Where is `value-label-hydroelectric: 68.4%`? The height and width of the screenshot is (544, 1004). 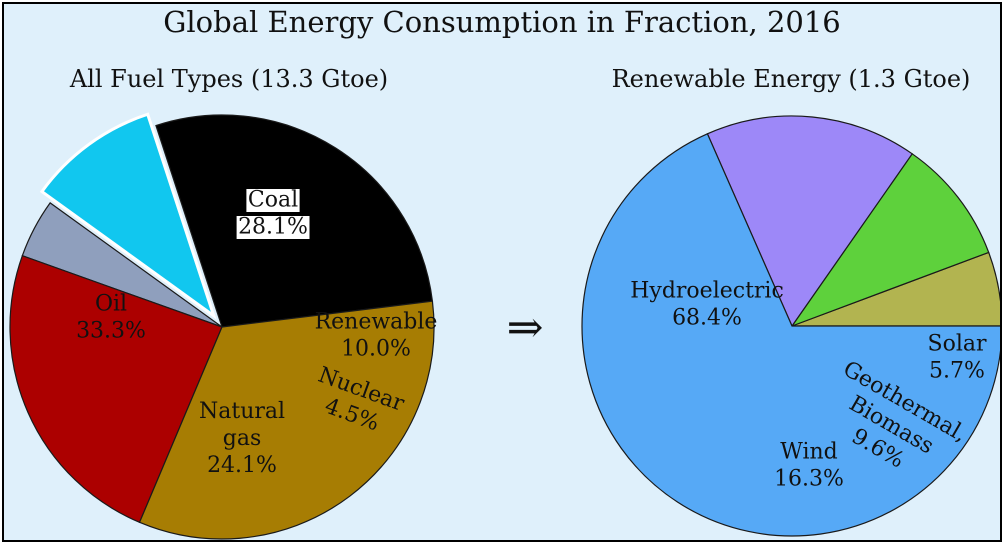
value-label-hydroelectric: 68.4% is located at coordinates (707, 318).